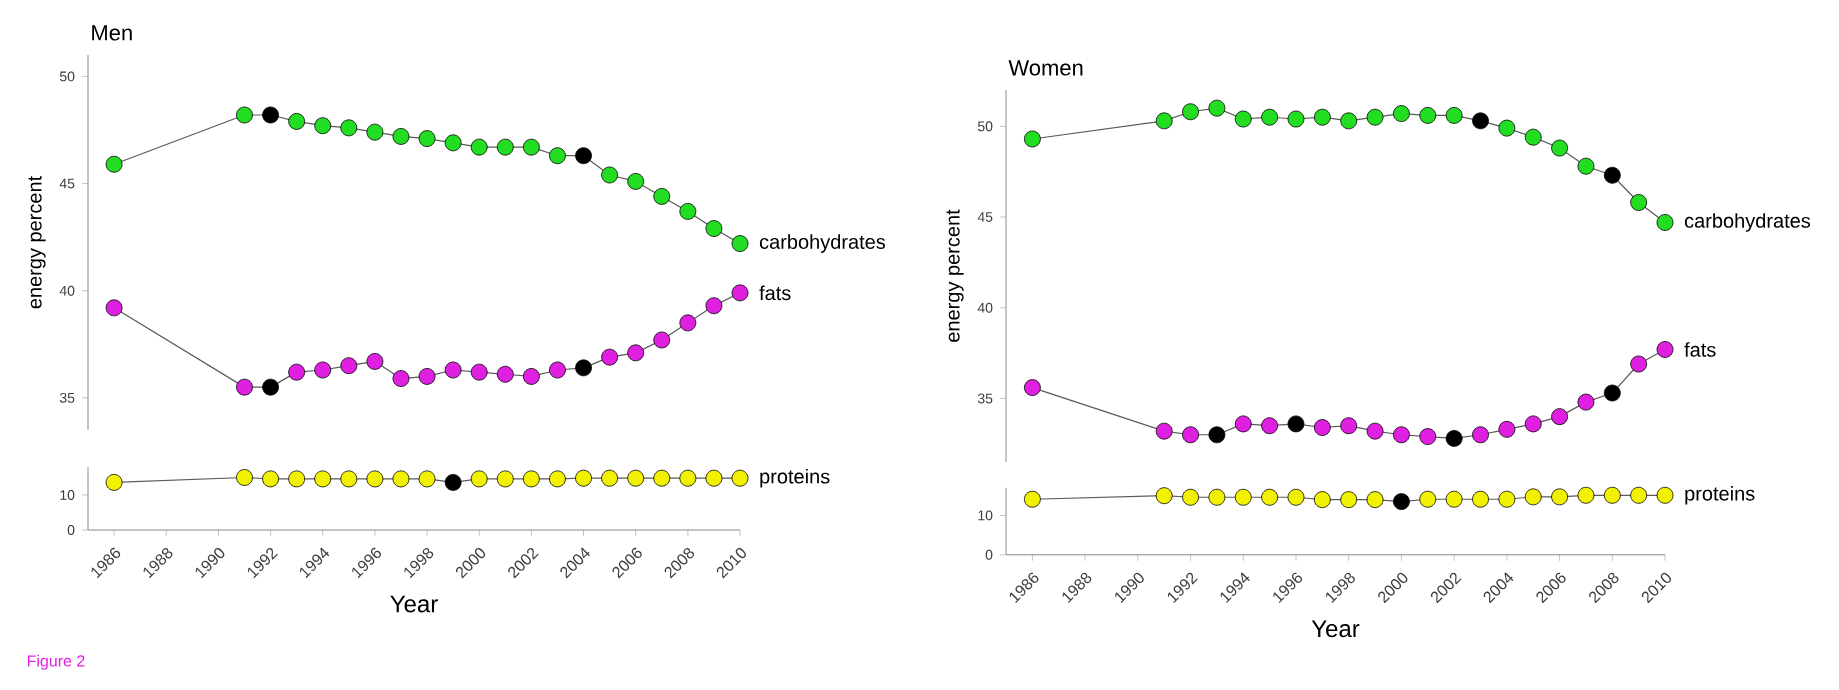 The width and height of the screenshot is (1839, 690). I want to click on caption: Figure 2, so click(56, 662).